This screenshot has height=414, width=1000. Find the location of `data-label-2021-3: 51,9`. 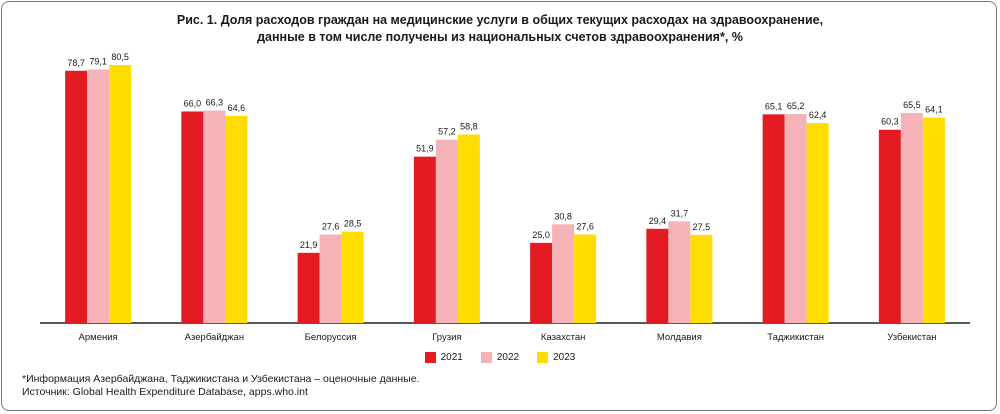

data-label-2021-3: 51,9 is located at coordinates (425, 149).